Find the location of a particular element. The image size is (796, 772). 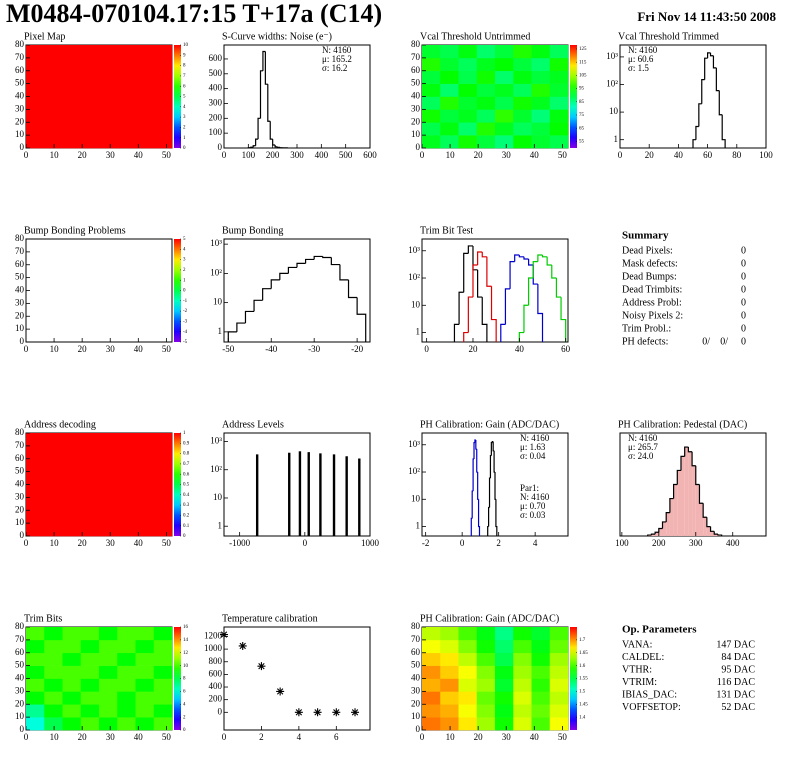

summary-value: 0 is located at coordinates (743, 250).